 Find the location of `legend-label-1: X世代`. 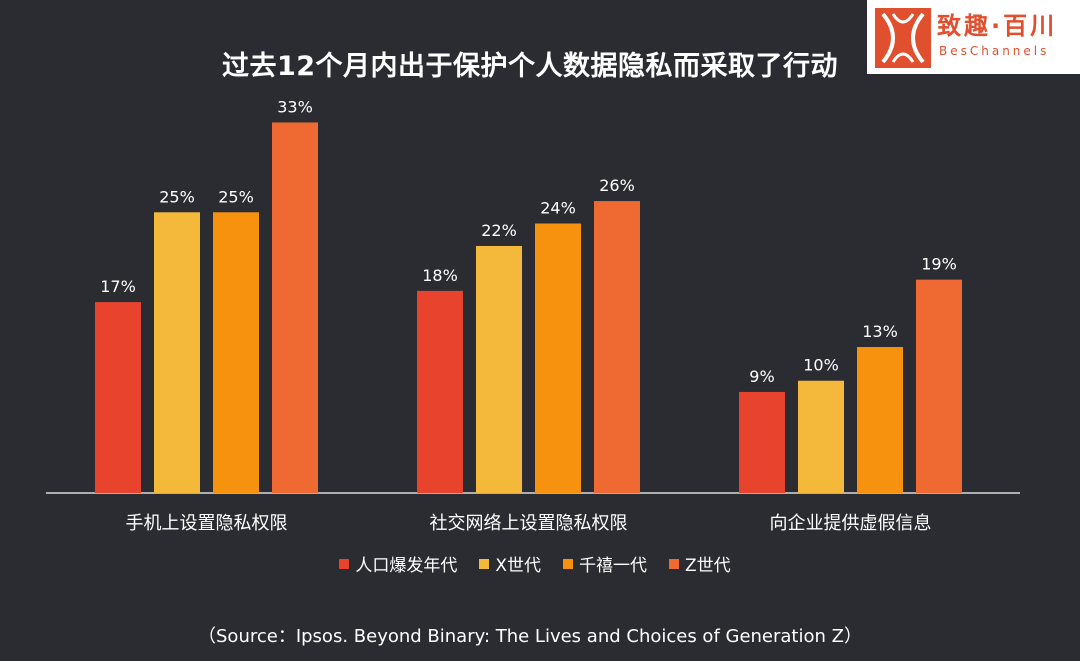

legend-label-1: X世代 is located at coordinates (518, 566).